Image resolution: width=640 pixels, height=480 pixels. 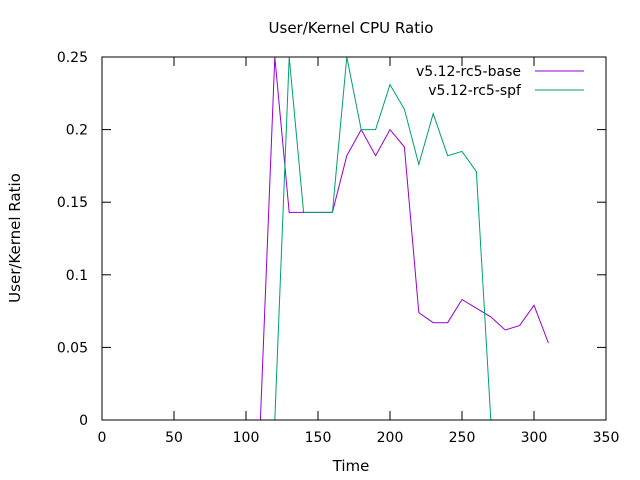 What do you see at coordinates (351, 466) in the screenshot?
I see `x-axis-title: Time` at bounding box center [351, 466].